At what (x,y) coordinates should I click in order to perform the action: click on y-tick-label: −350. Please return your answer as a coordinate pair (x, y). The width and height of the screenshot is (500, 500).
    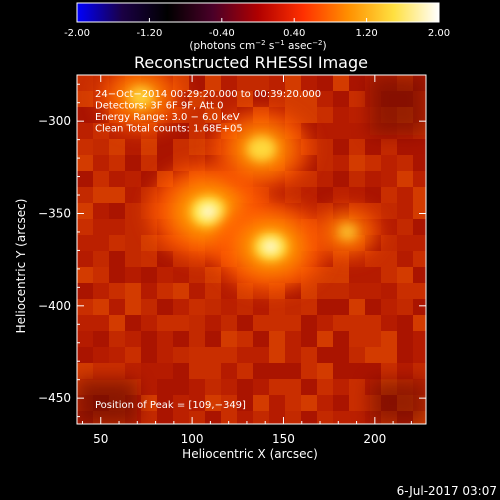
    Looking at the image, I should click on (54, 213).